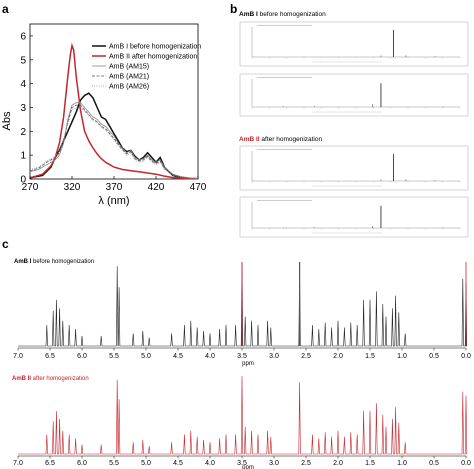  What do you see at coordinates (153, 57) in the screenshot?
I see `legend-label-1: AmB II after homogenization` at bounding box center [153, 57].